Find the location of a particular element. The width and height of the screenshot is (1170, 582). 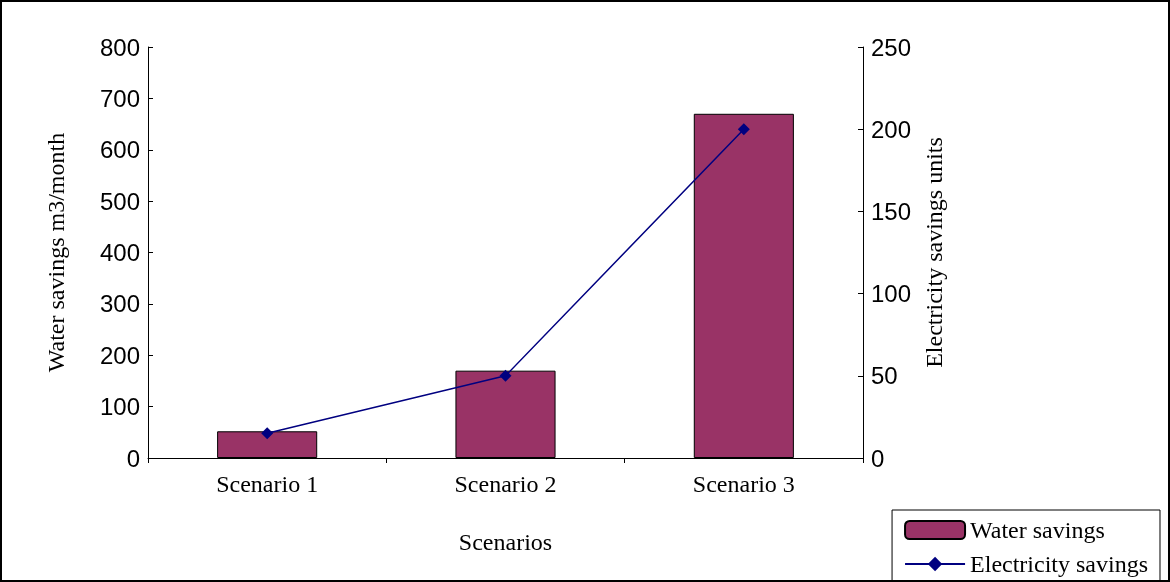

y-tick-label: 100 is located at coordinates (119, 407).